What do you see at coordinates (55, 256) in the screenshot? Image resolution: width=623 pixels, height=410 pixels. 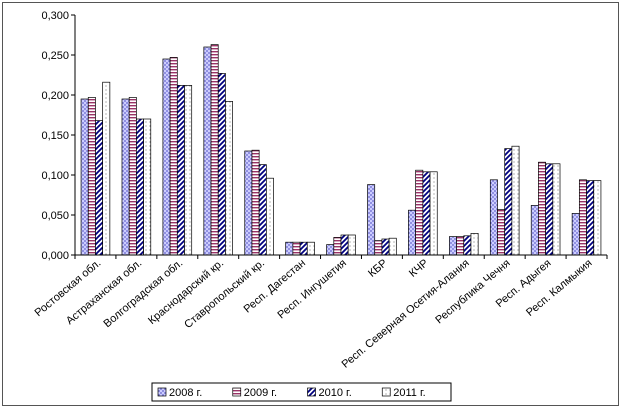 I see `y-tick-label: 0,000` at bounding box center [55, 256].